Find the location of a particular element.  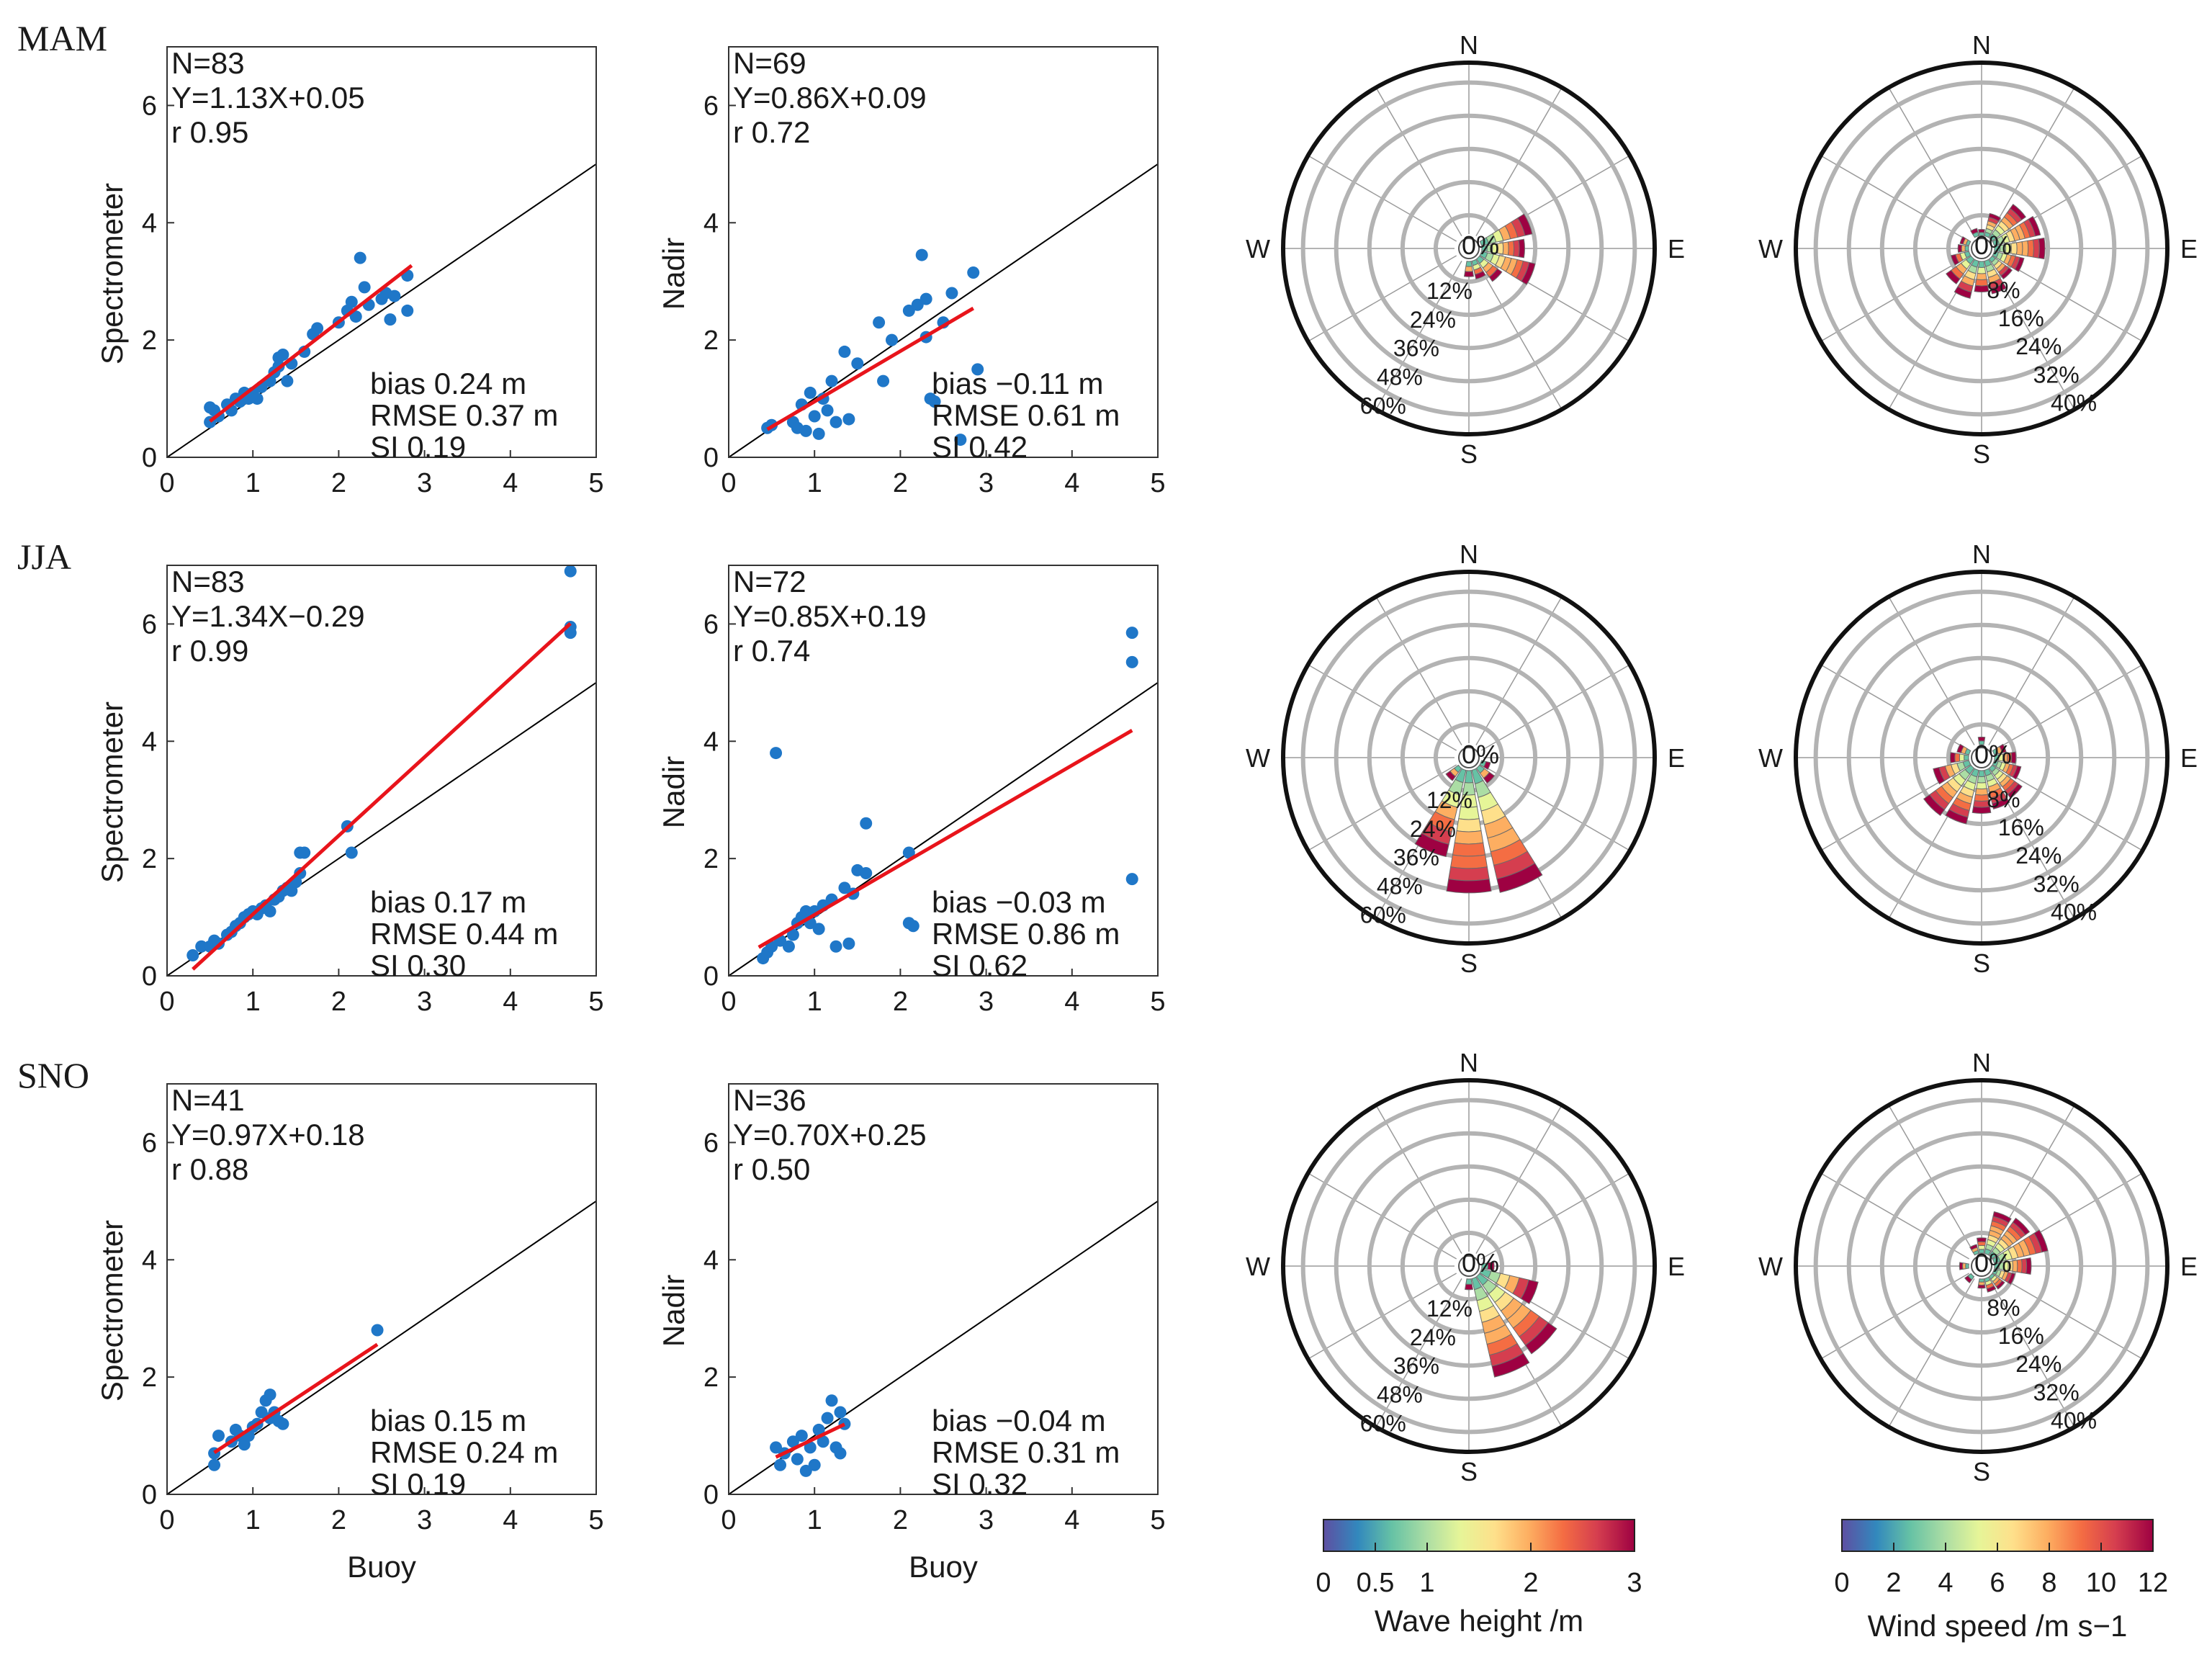

stat-si: SI 0.42 is located at coordinates (980, 447).